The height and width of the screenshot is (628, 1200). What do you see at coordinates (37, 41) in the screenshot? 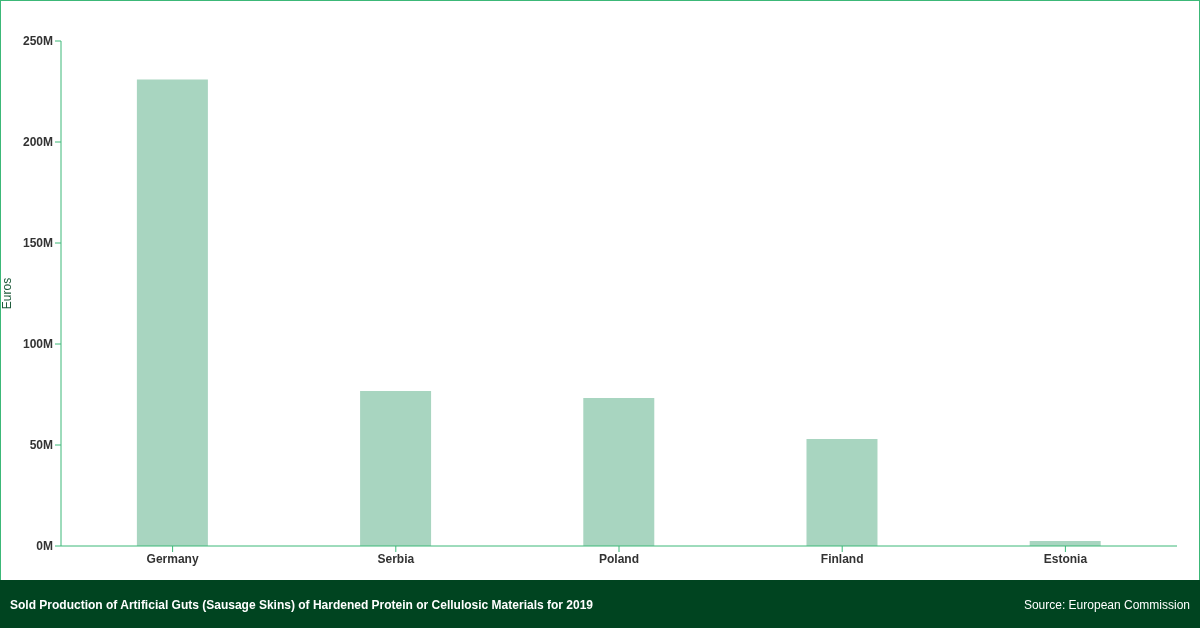
I see `y-tick-label: 250M` at bounding box center [37, 41].